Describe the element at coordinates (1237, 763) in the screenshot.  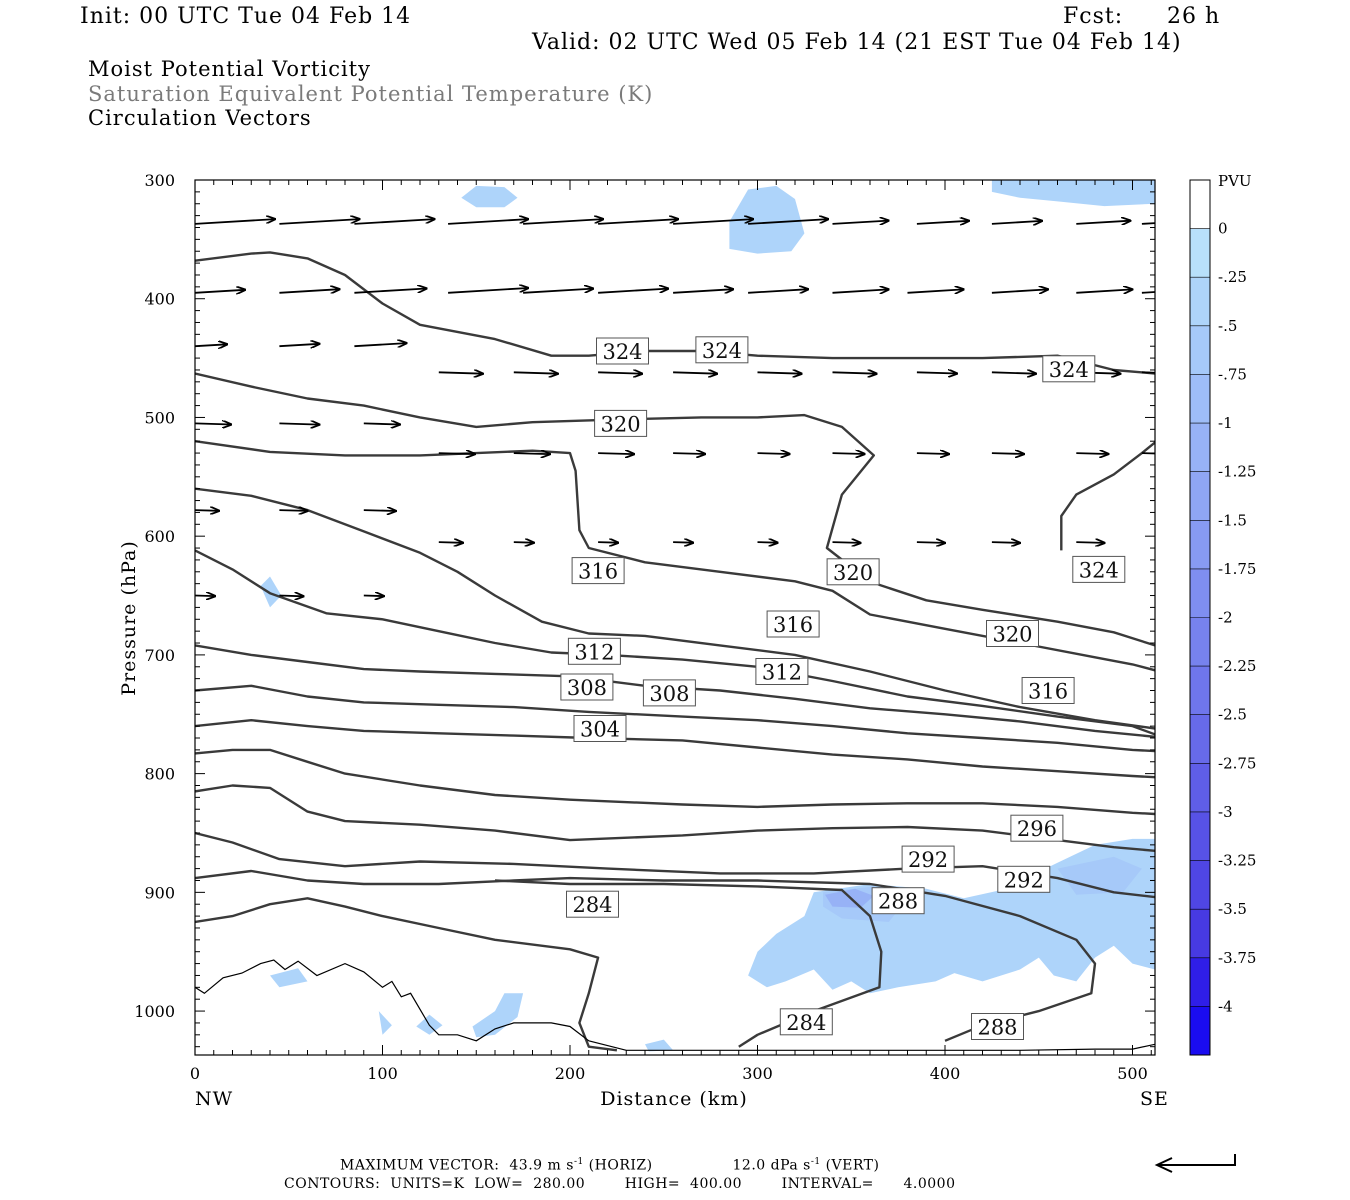
I see `colorbar-label-11: -2.75` at that location.